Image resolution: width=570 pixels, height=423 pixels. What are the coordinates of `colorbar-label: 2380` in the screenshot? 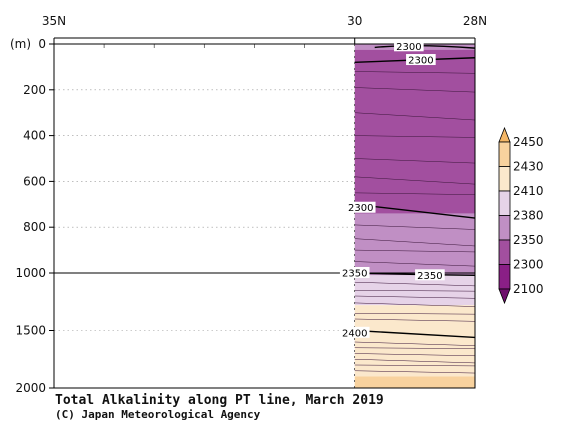 It's located at (528, 216).